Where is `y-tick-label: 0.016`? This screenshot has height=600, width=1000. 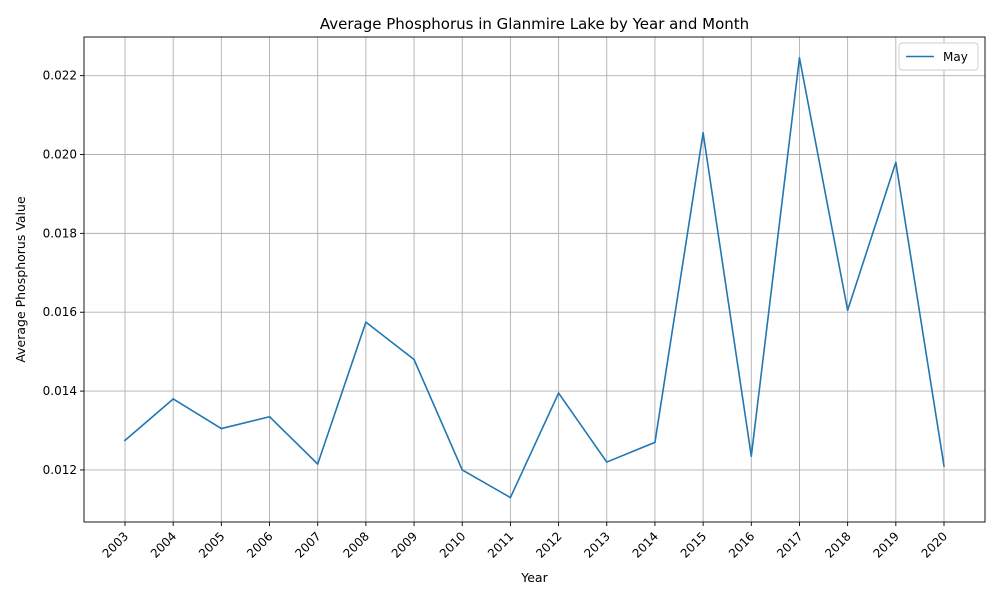
y-tick-label: 0.016 is located at coordinates (60, 312).